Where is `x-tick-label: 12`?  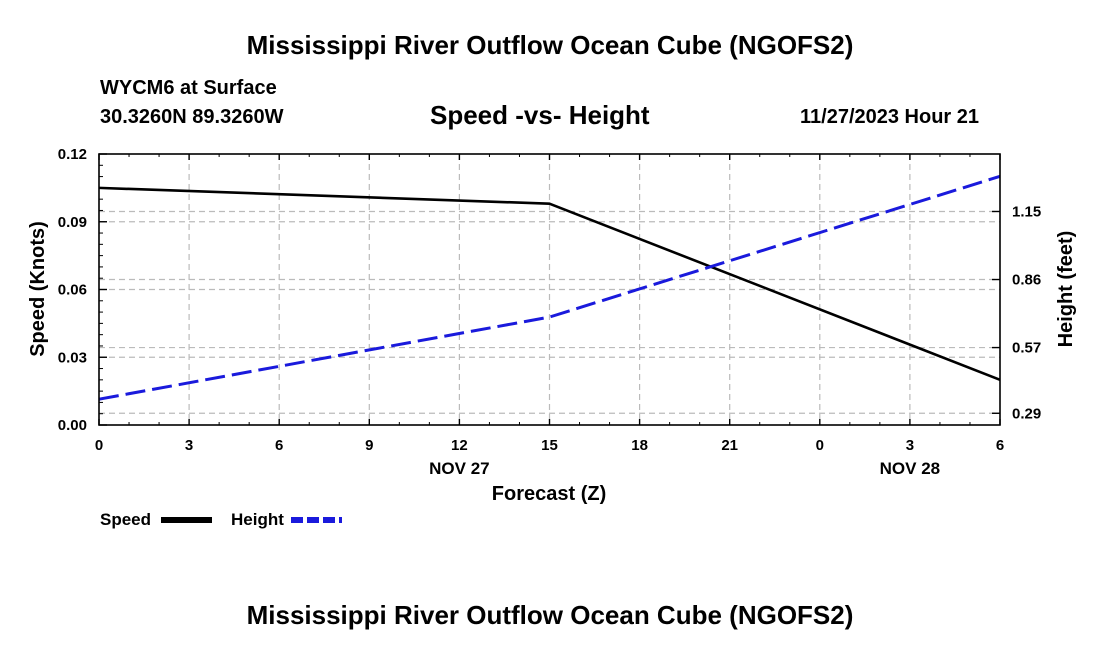 x-tick-label: 12 is located at coordinates (459, 445).